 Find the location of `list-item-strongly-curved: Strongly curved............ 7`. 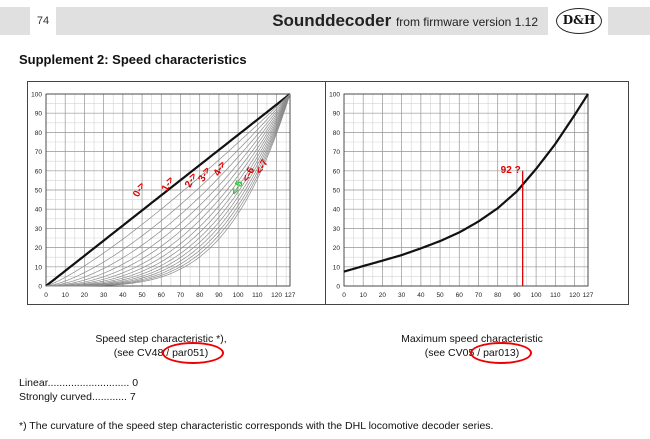

list-item-strongly-curved: Strongly curved............ 7 is located at coordinates (77, 397).